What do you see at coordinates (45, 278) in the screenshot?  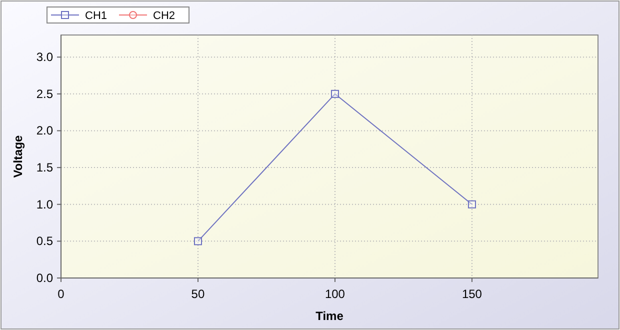 I see `y-tick-label: 0.0` at bounding box center [45, 278].